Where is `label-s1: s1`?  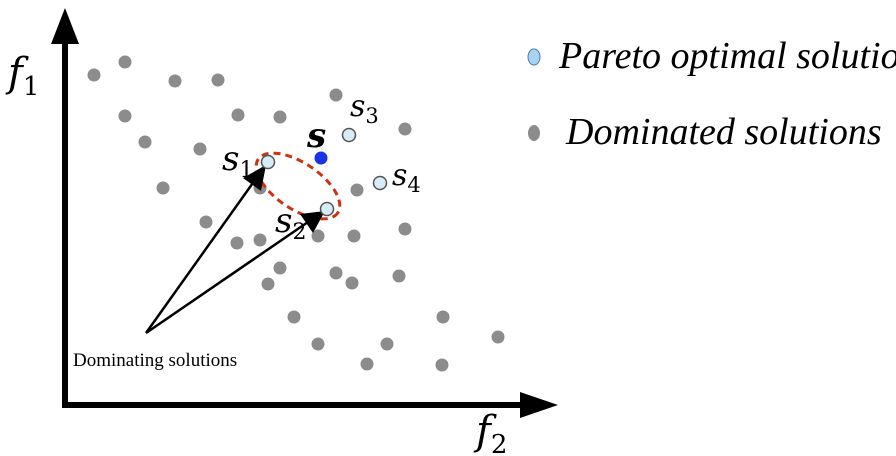 label-s1: s1 is located at coordinates (237, 161).